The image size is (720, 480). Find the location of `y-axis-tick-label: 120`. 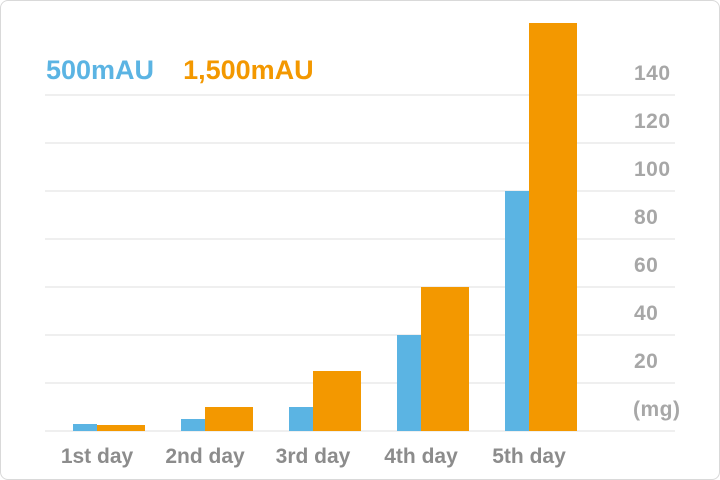

y-axis-tick-label: 120 is located at coordinates (652, 121).